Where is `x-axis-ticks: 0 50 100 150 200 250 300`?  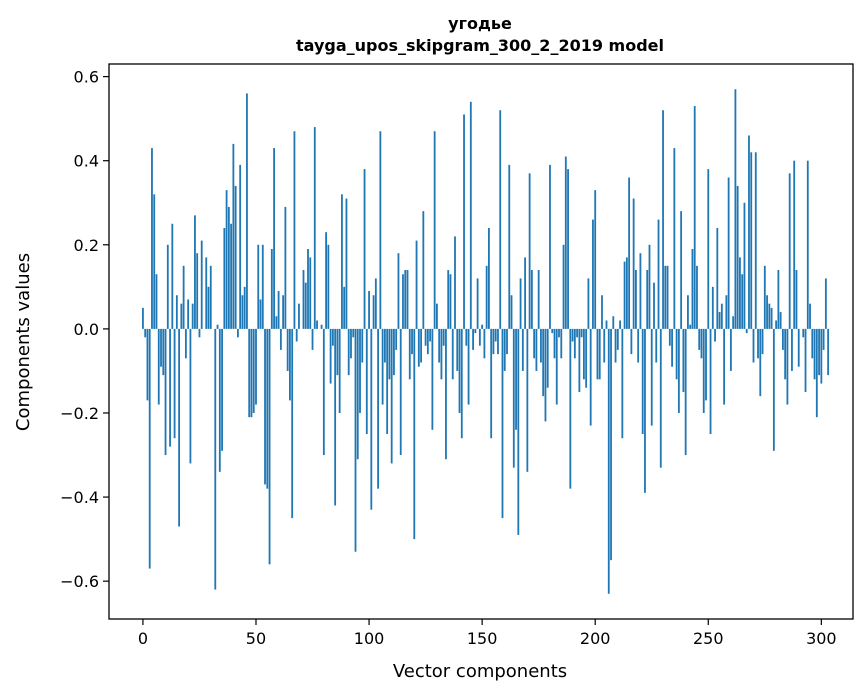
x-axis-ticks: 0 50 100 150 200 250 300 is located at coordinates (487, 633).